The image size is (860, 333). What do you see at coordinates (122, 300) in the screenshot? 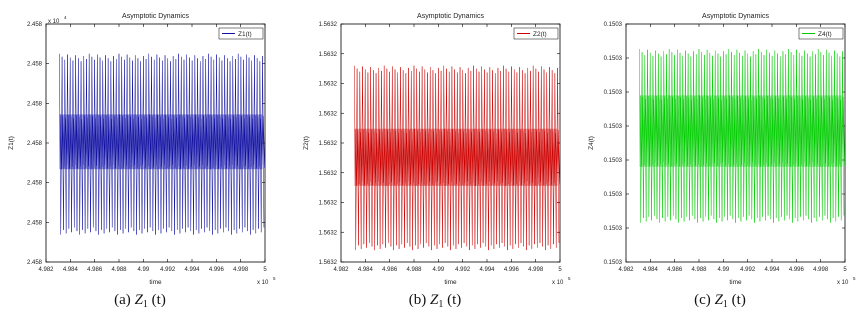
I see `caption-label: (a)` at bounding box center [122, 300].